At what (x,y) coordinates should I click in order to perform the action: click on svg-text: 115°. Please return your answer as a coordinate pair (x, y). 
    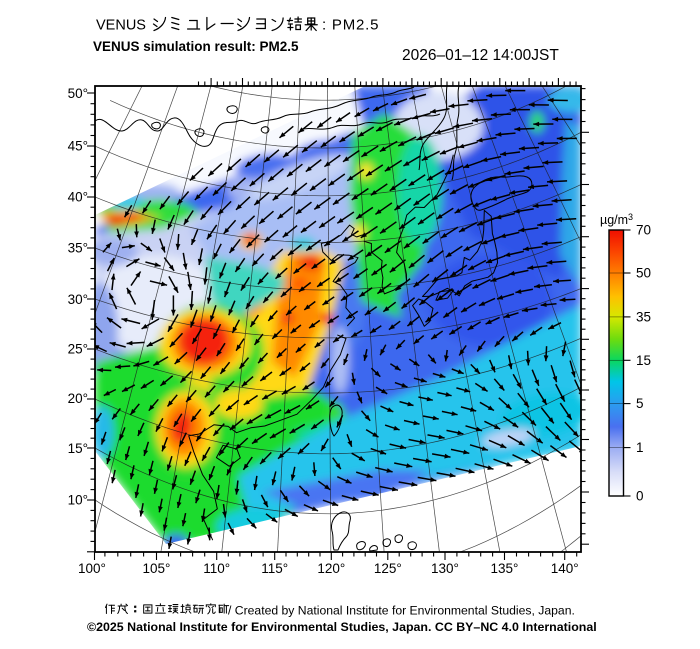
    Looking at the image, I should click on (274, 568).